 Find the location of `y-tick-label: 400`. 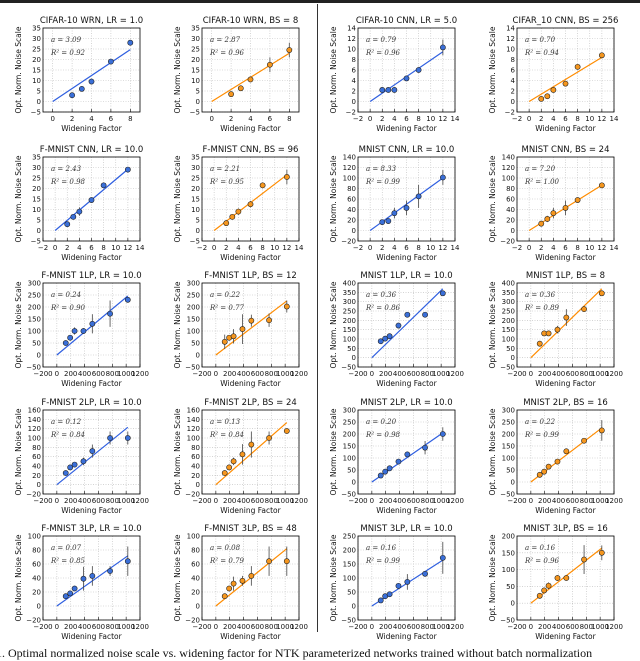

y-tick-label: 400 is located at coordinates (508, 284).